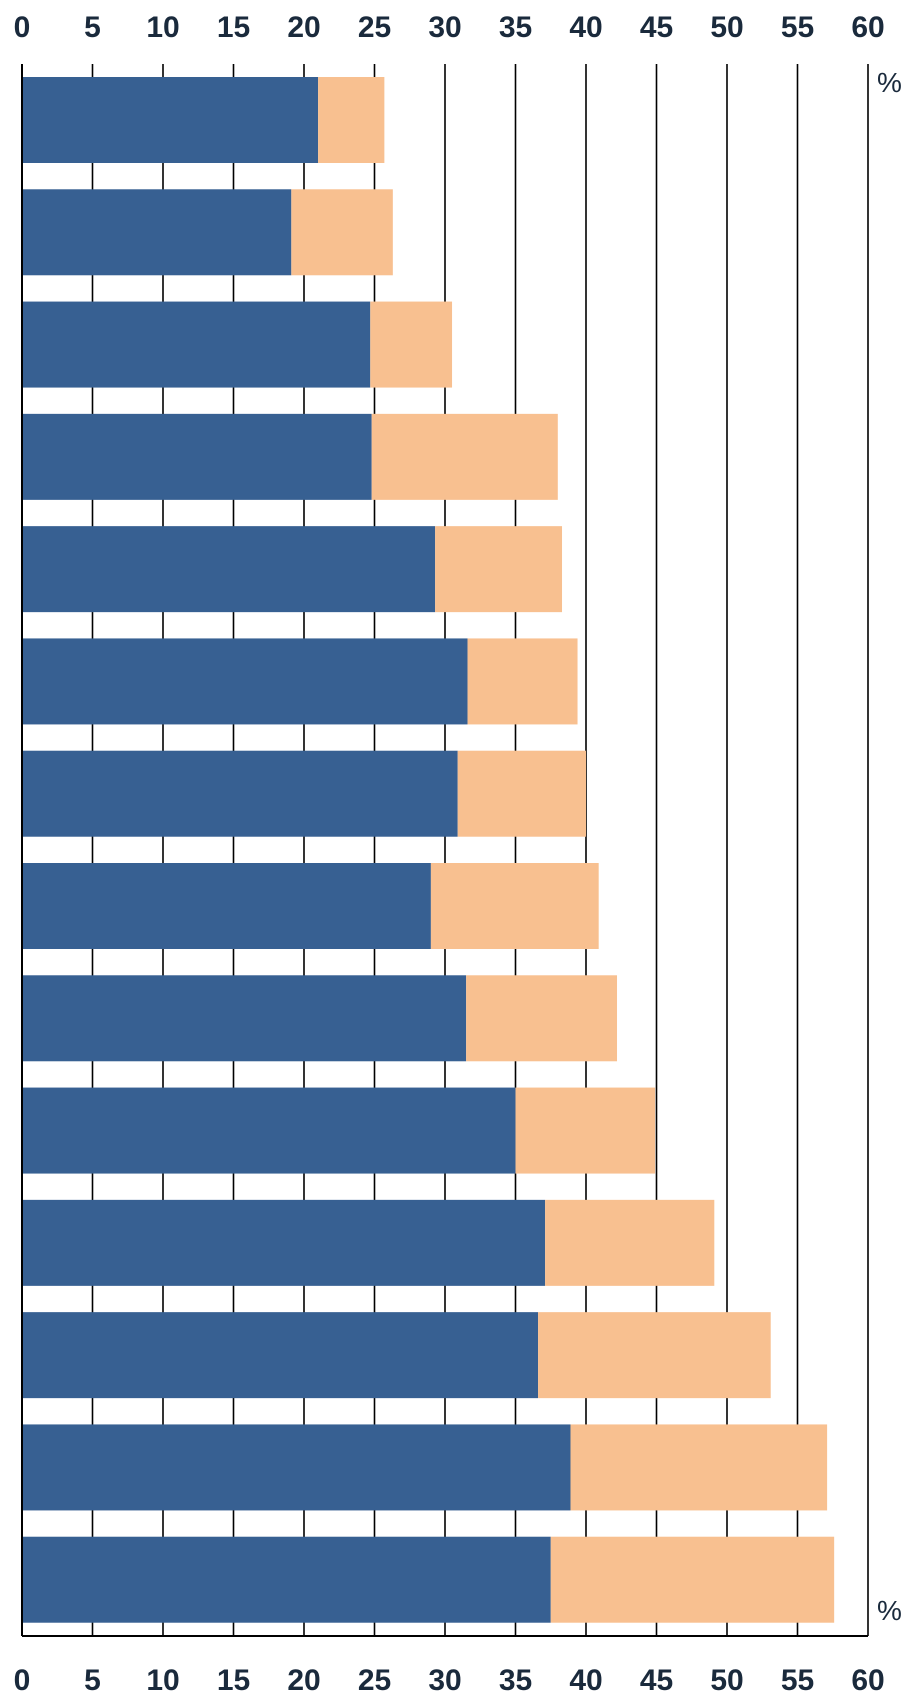 The width and height of the screenshot is (921, 1701). I want to click on bar-row3-series2, so click(411, 344).